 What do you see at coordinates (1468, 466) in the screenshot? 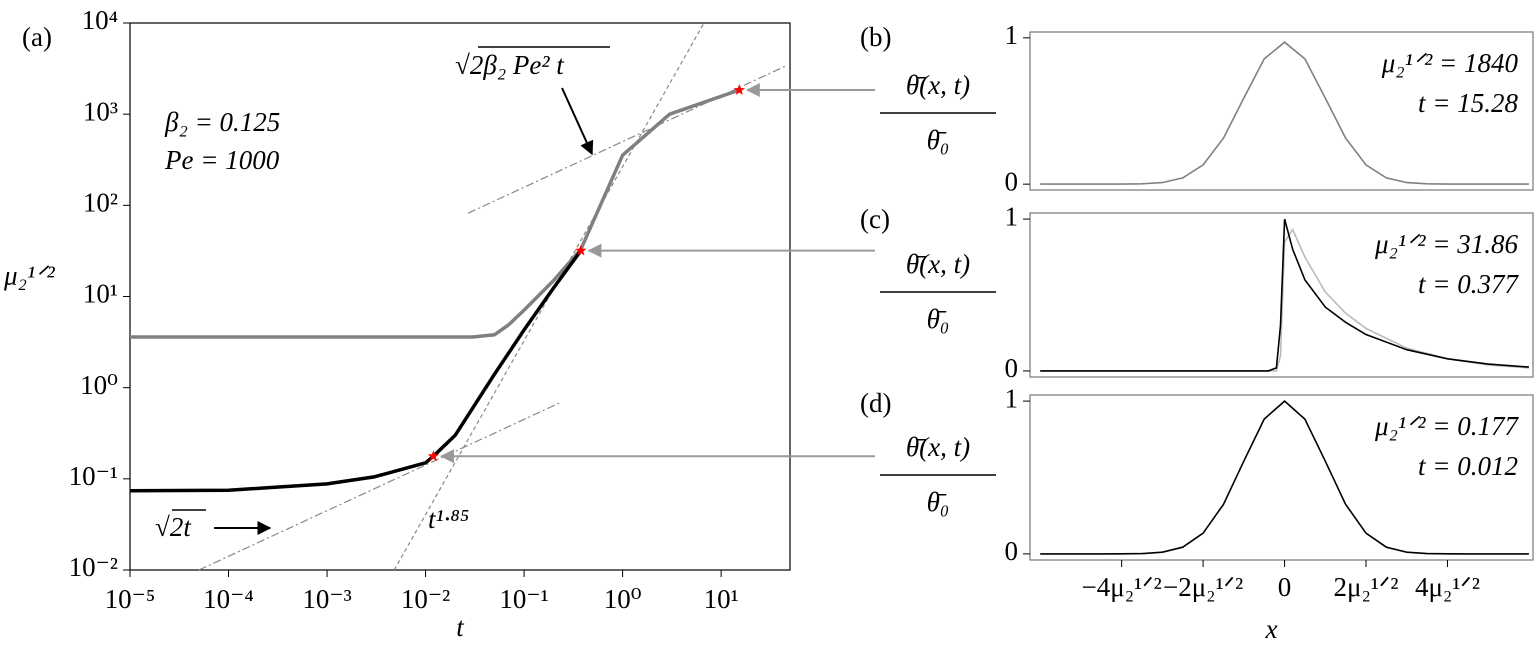
I see `annotation: t = 0.012` at bounding box center [1468, 466].